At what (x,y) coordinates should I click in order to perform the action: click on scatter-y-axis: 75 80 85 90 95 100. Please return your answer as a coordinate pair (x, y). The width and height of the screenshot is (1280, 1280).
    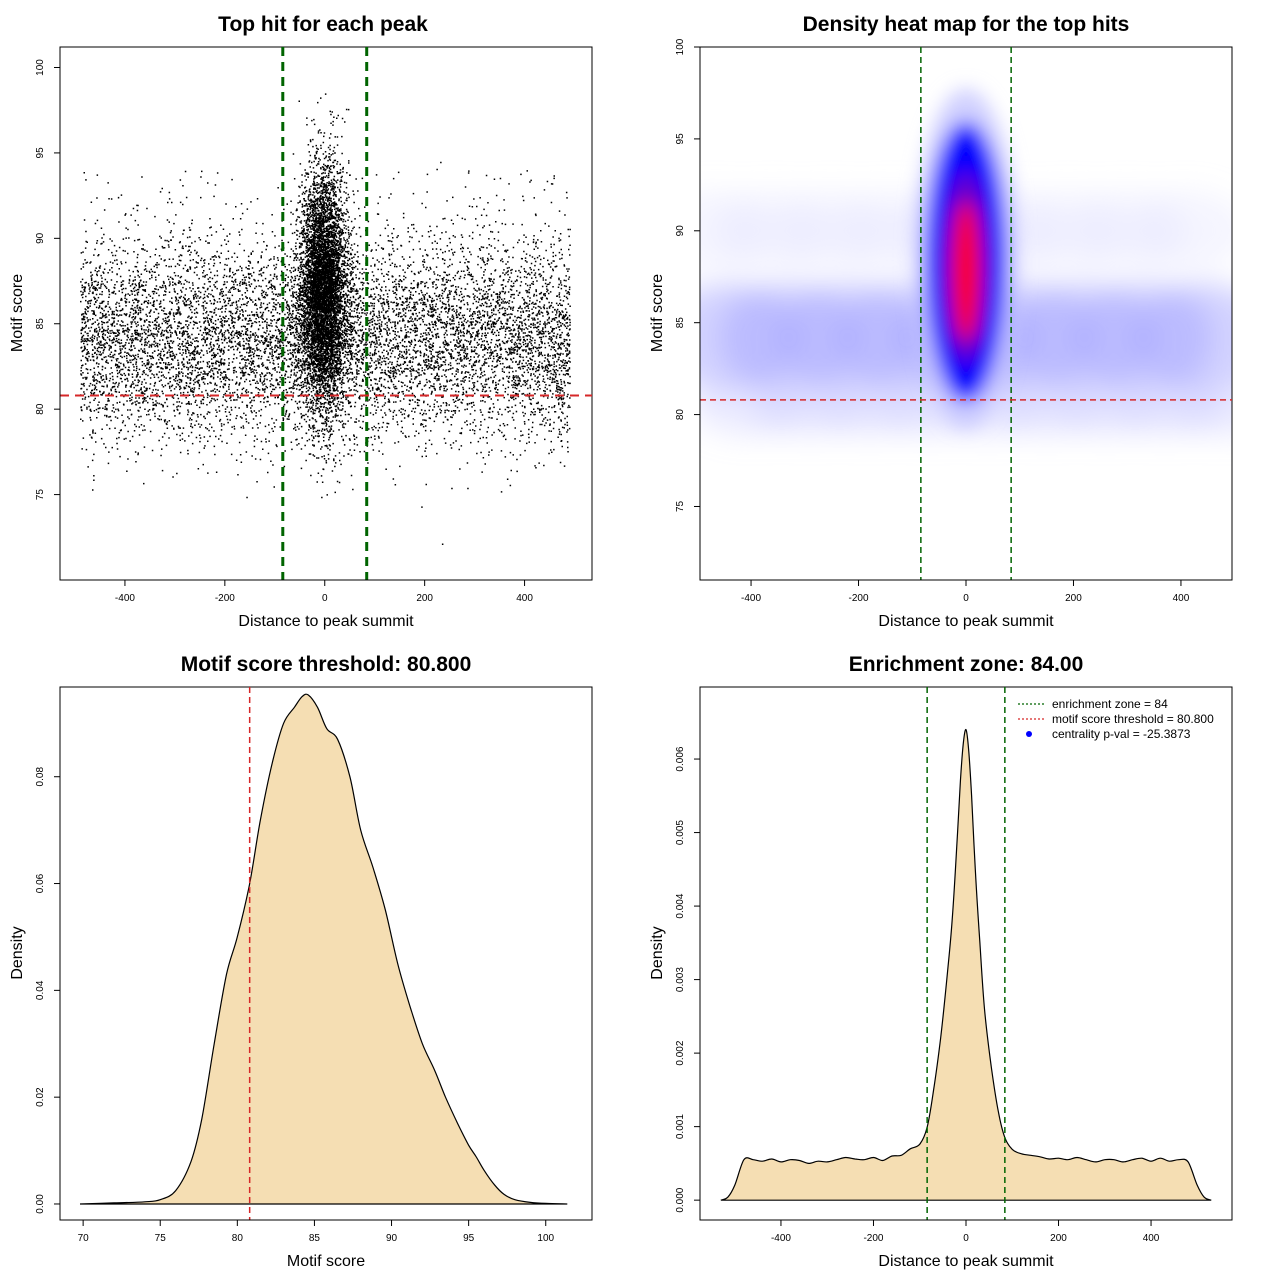
    Looking at the image, I should click on (48, 280).